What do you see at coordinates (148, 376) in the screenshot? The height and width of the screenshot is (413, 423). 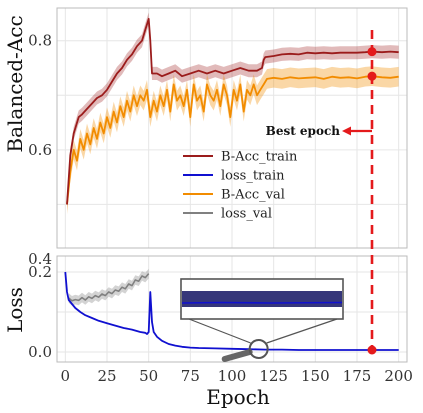 I see `x-tick-label: 50` at bounding box center [148, 376].